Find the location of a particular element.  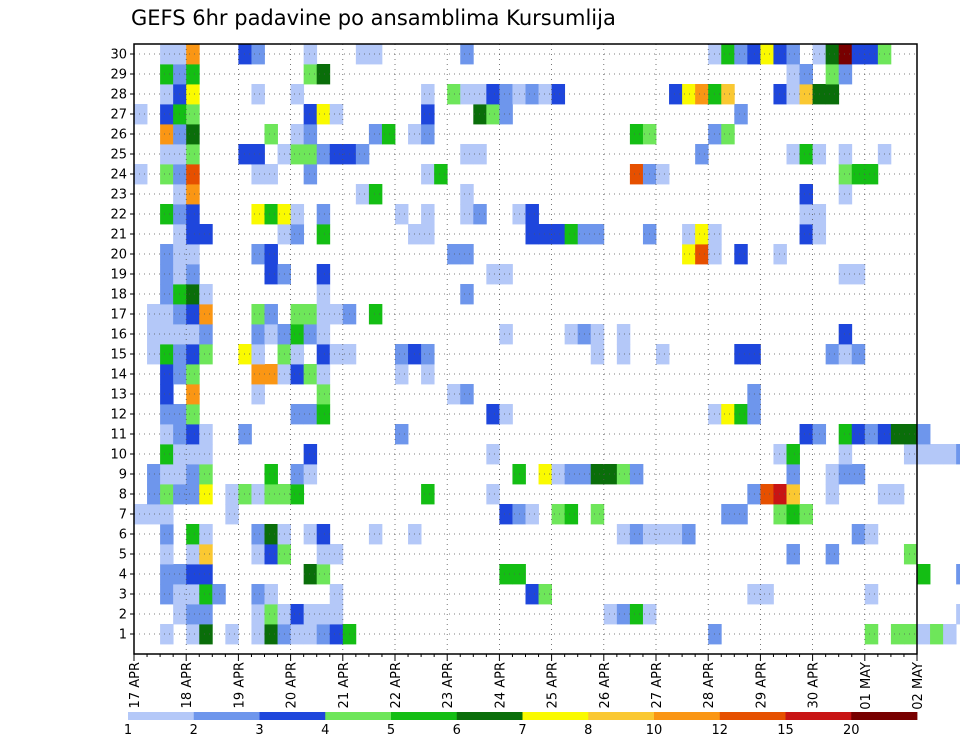

colorbar-label: 10 is located at coordinates (654, 730).